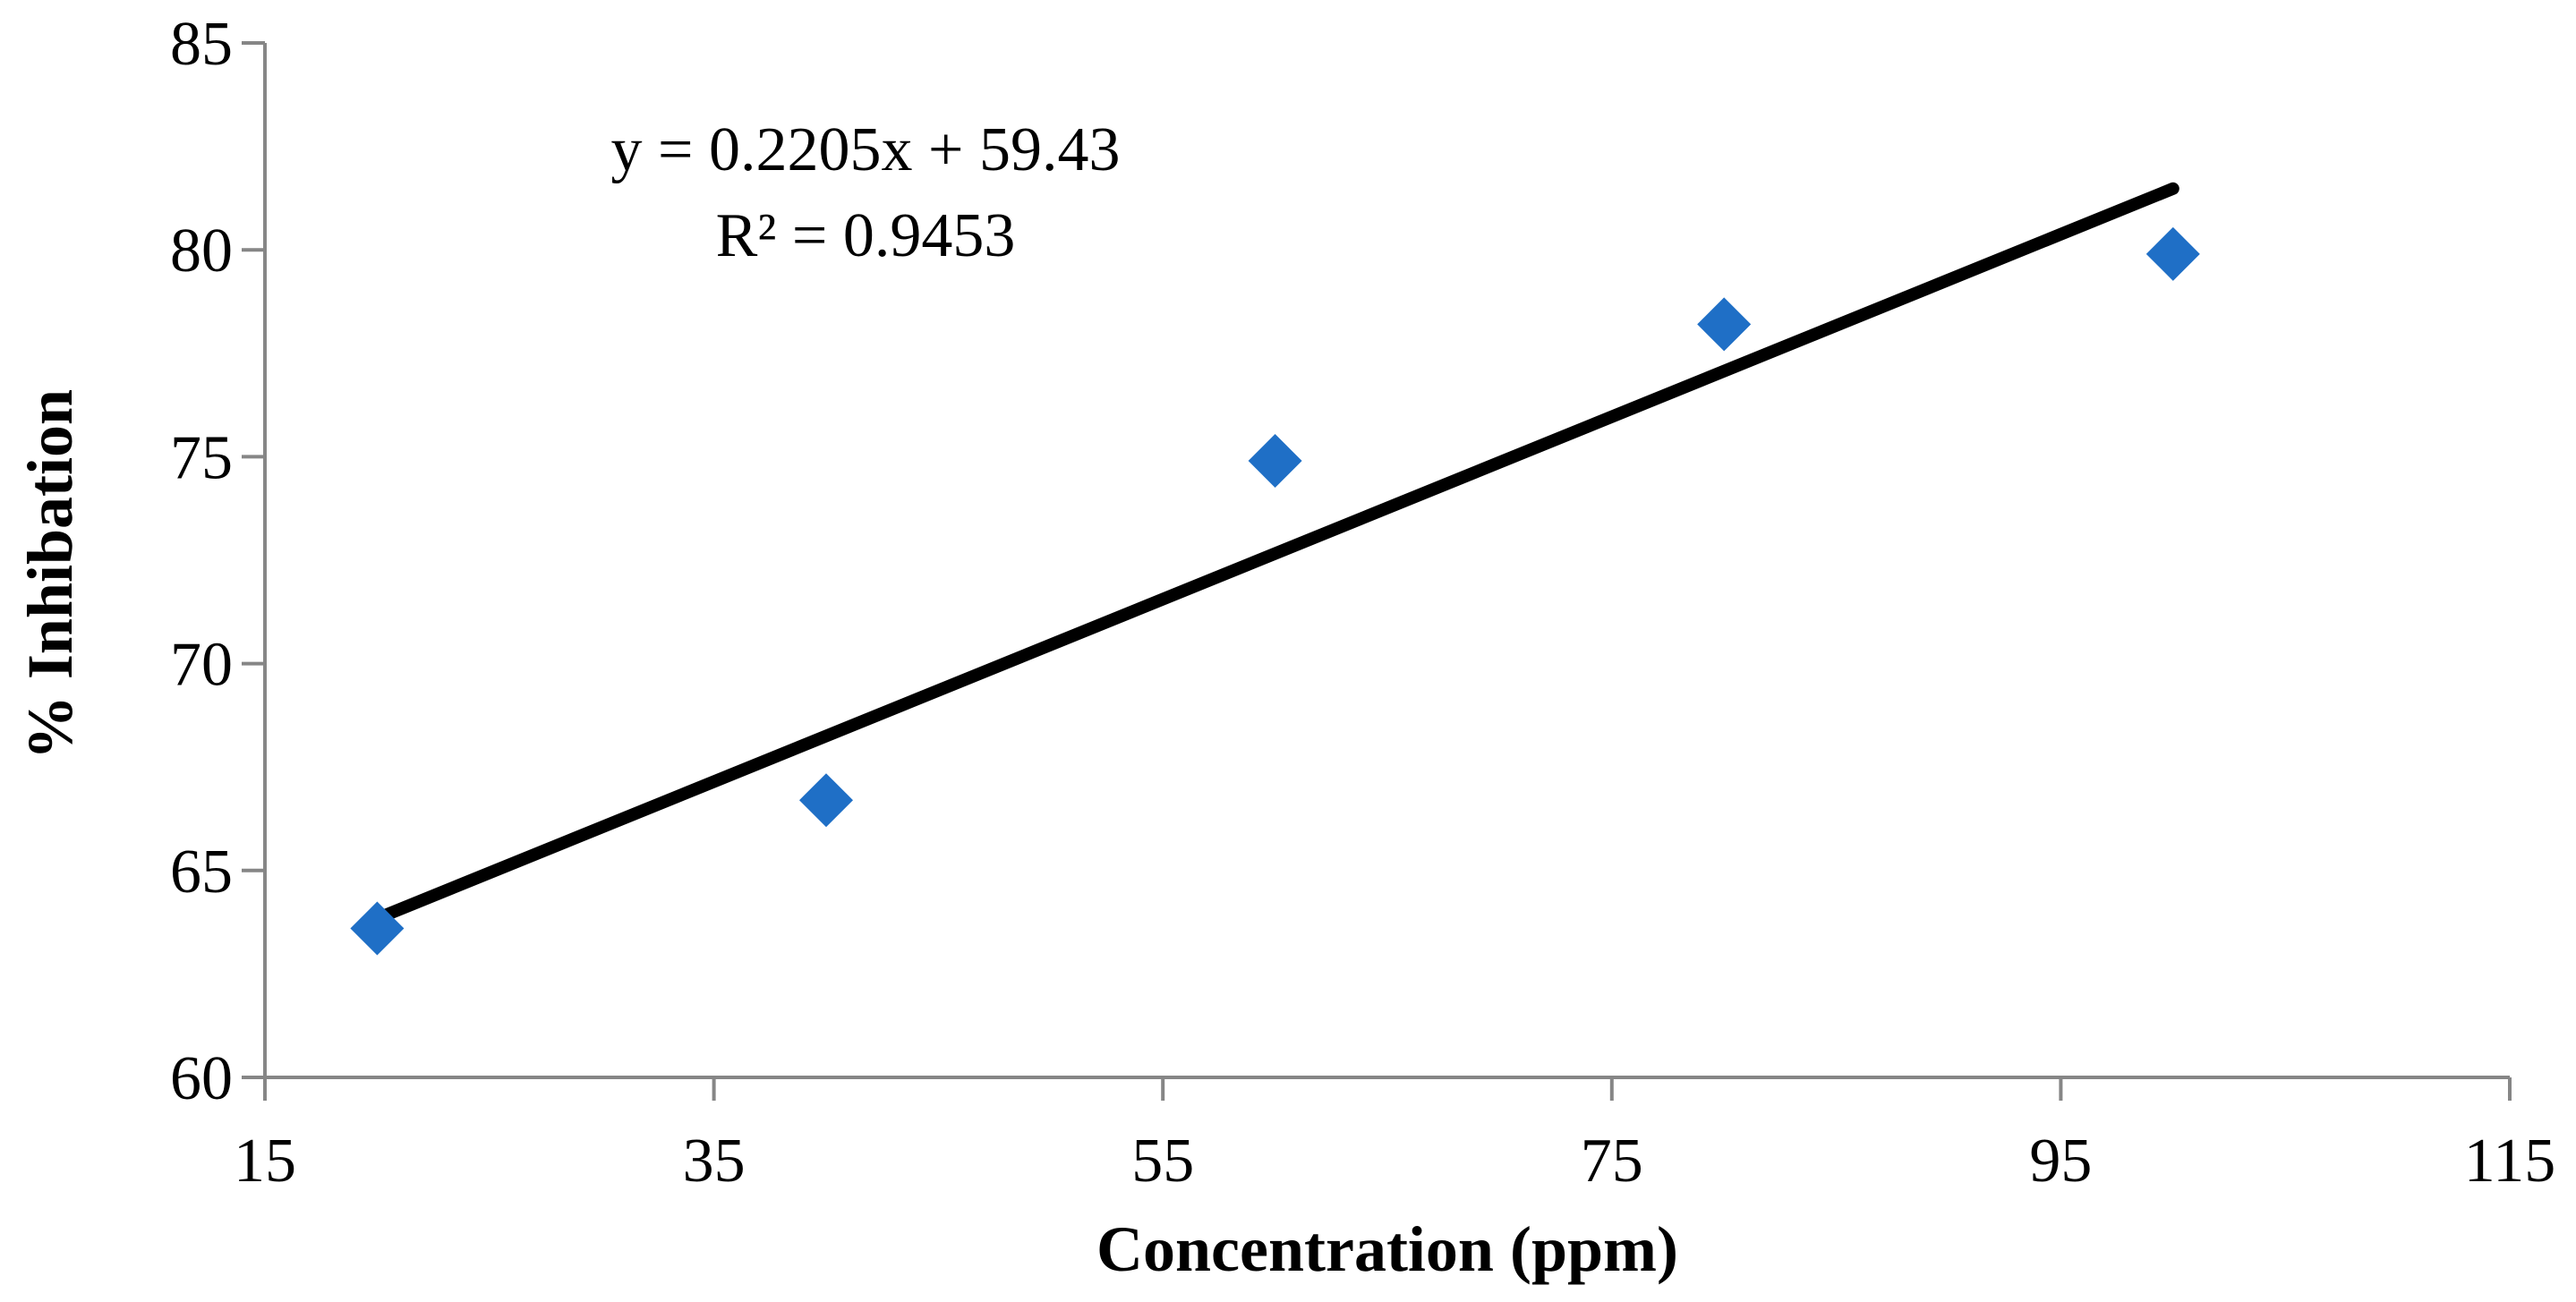 This screenshot has height=1302, width=2576. I want to click on y-tick-label: 75, so click(201, 458).